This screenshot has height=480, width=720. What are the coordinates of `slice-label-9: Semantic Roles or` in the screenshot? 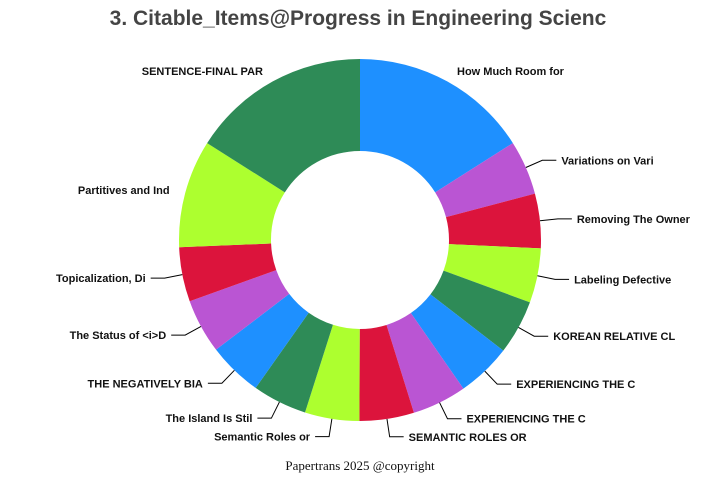 It's located at (262, 438).